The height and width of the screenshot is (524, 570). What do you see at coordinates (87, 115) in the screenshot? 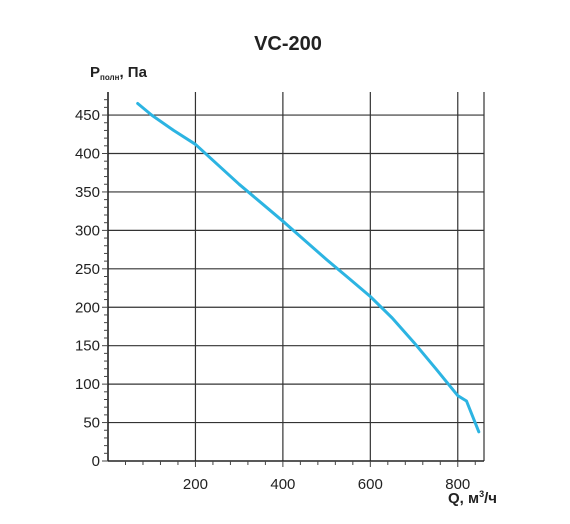
I see `y-tick-label: 450` at bounding box center [87, 115].